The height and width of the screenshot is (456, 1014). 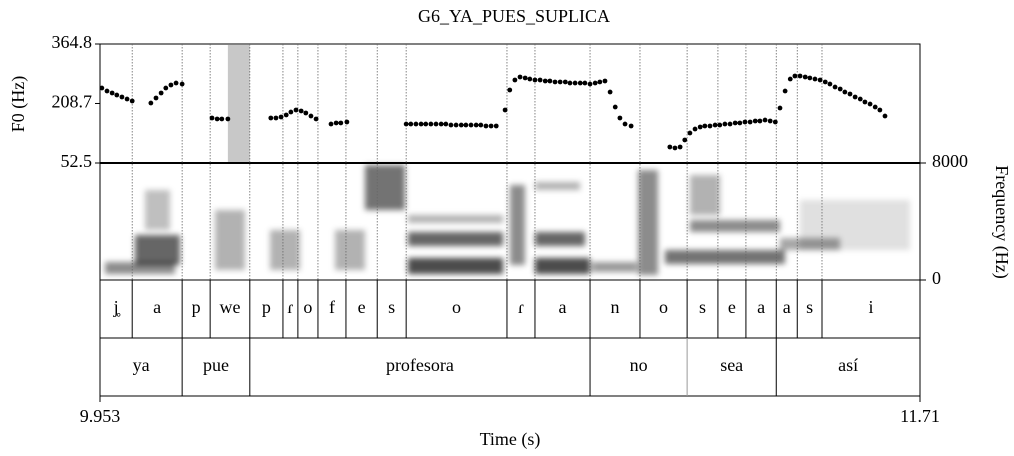 I want to click on y-tick-label: 364.8, so click(x=72, y=42).